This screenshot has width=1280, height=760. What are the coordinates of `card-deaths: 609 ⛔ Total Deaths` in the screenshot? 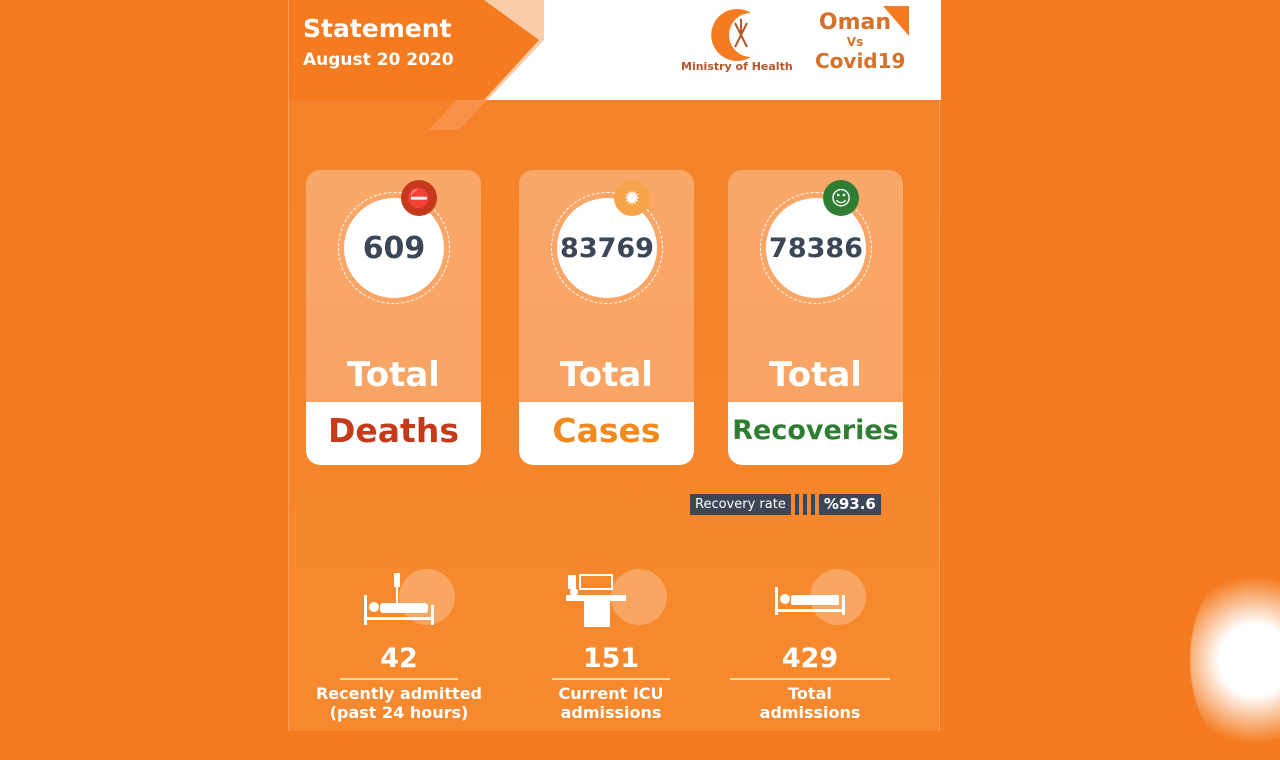 It's located at (393, 317).